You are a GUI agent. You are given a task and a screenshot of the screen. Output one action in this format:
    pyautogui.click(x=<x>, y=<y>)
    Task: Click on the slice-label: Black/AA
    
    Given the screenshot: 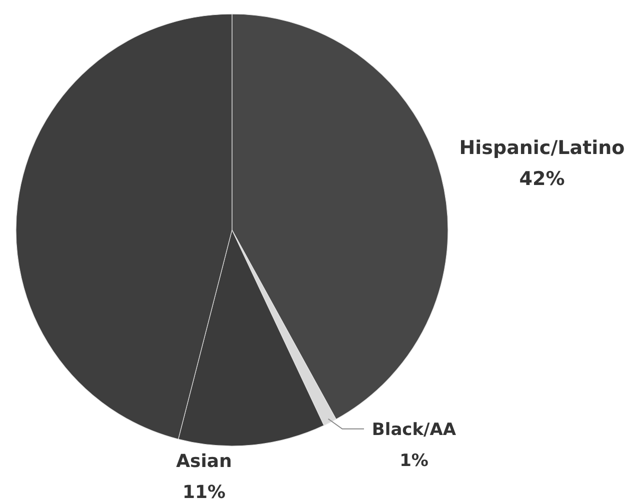 What is the action you would take?
    pyautogui.click(x=414, y=430)
    